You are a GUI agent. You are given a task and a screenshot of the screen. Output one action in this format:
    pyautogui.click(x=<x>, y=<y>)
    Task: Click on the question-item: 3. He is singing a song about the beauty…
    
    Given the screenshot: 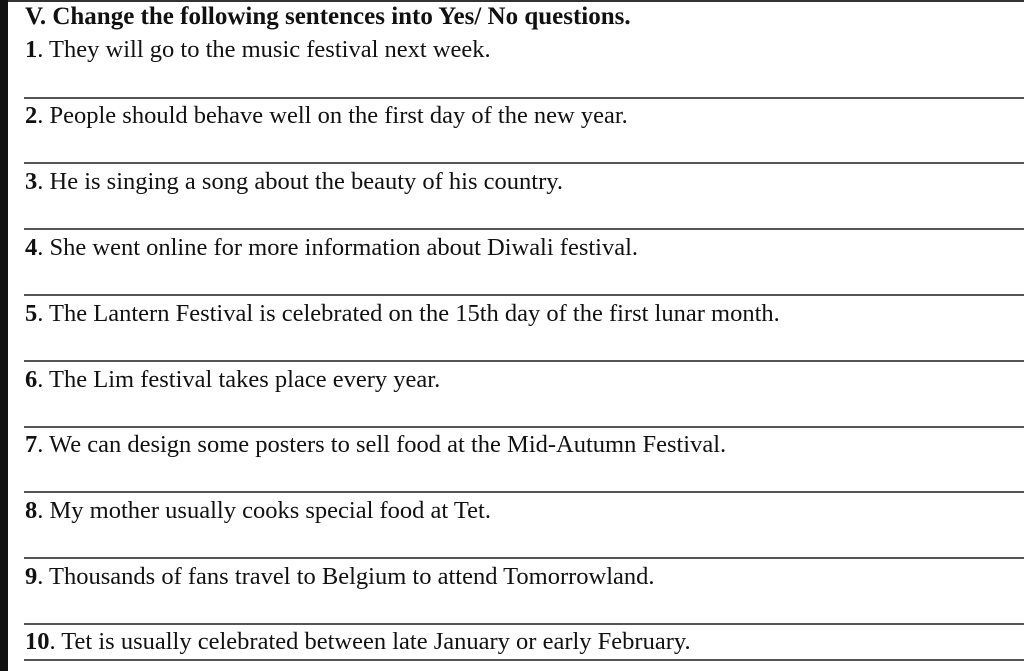 What is the action you would take?
    pyautogui.click(x=294, y=182)
    